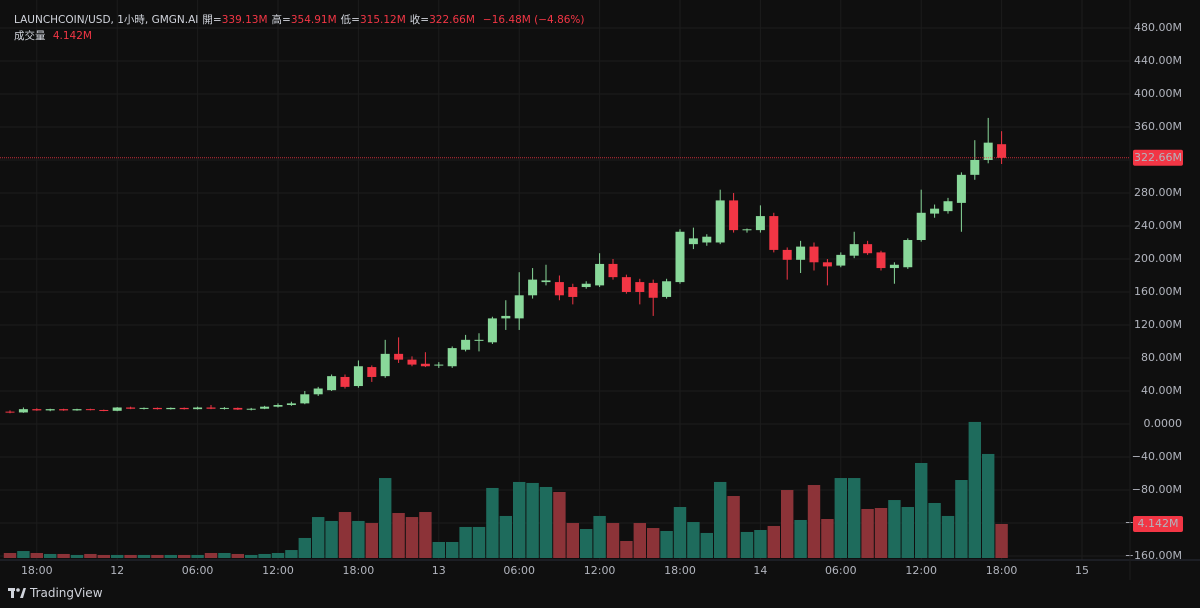  Describe the element at coordinates (281, 20) in the screenshot. I see `ohlc-label: 高=` at that location.